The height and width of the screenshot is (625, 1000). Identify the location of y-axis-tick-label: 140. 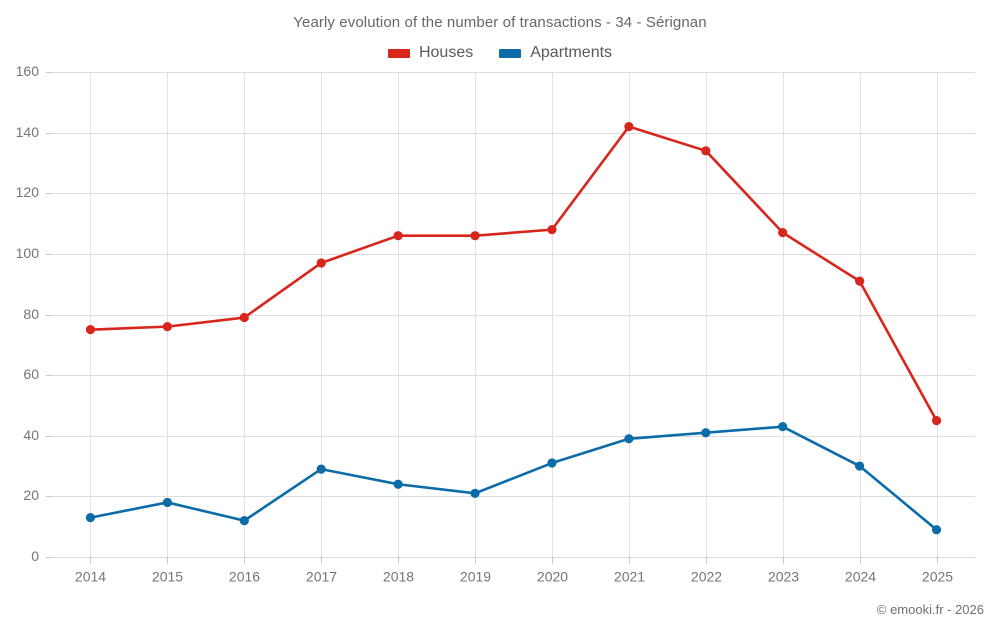
(28, 132).